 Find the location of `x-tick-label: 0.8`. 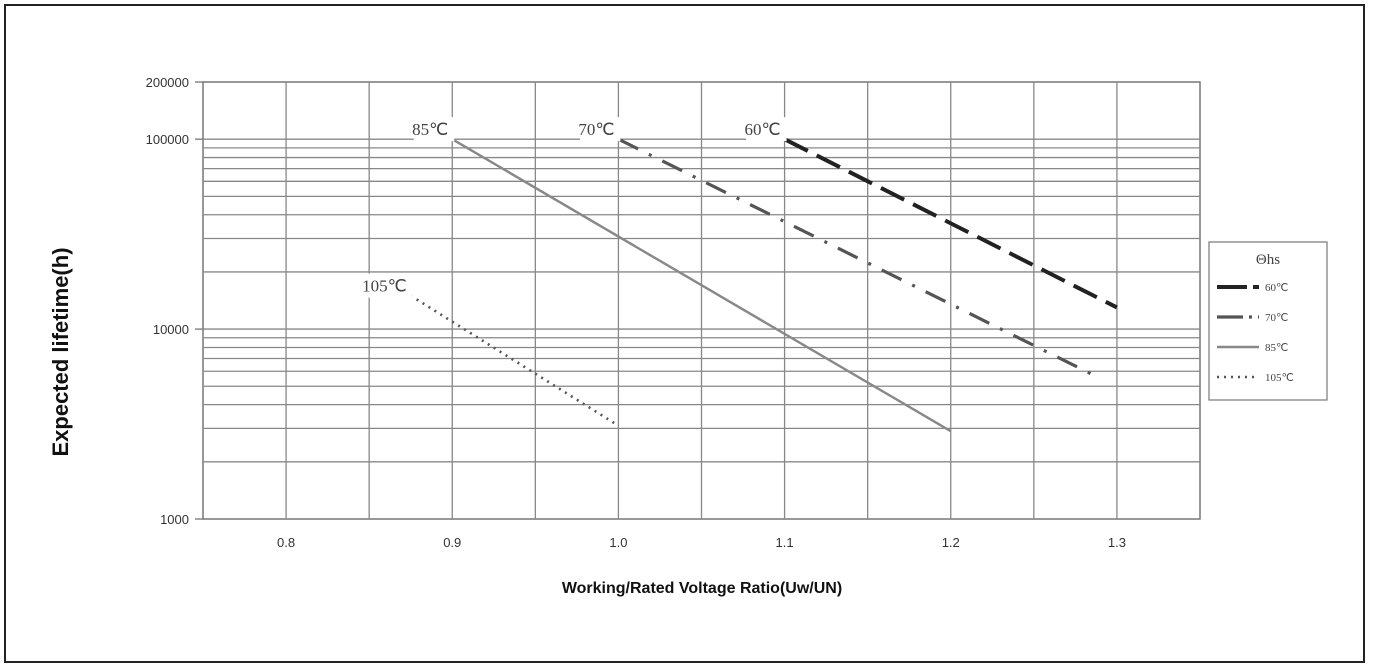

x-tick-label: 0.8 is located at coordinates (286, 542).